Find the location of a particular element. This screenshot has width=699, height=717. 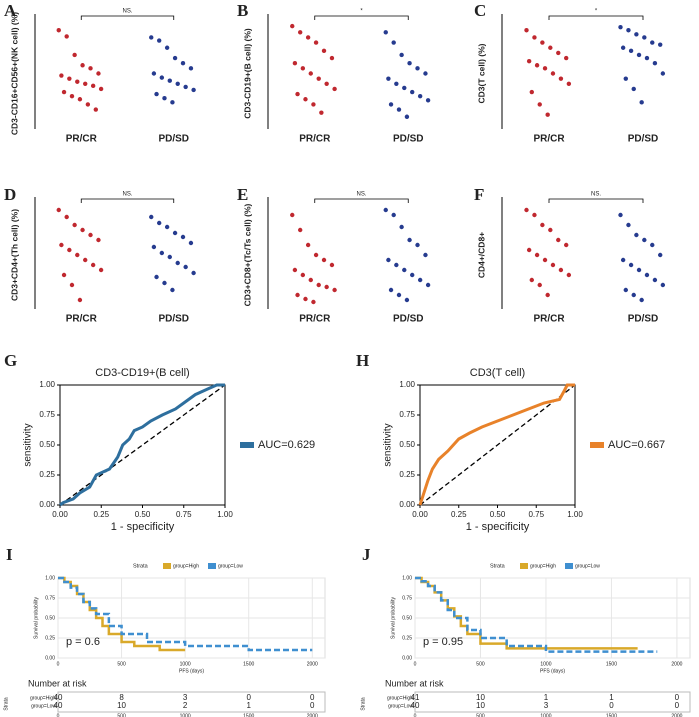

y-axis-label: Survival probability is located at coordinates (36, 618).